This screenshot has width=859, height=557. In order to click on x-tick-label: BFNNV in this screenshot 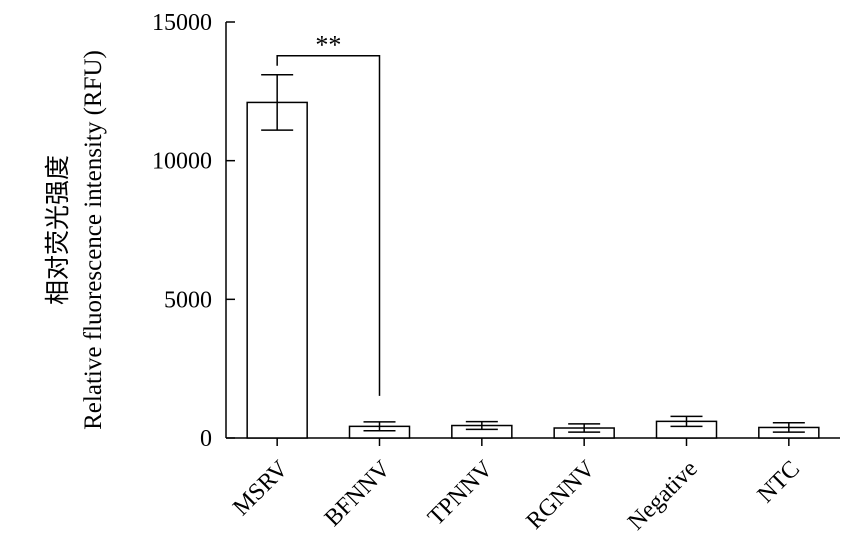, I will do `click(358, 493)`.